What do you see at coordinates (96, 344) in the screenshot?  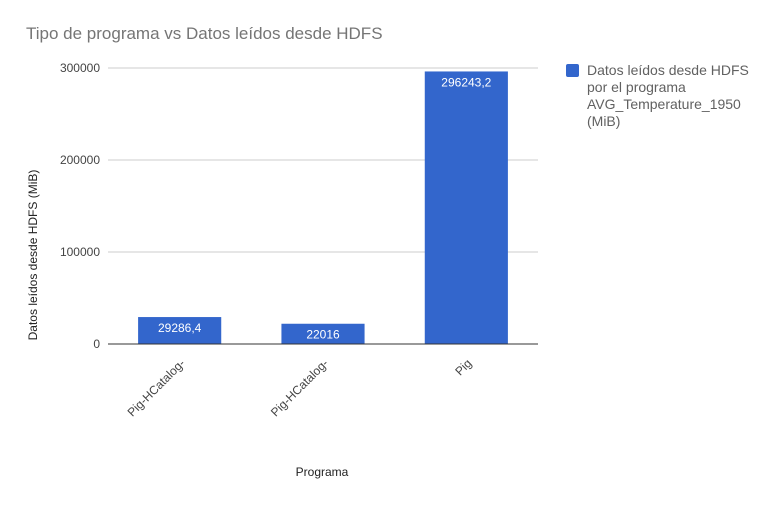 I see `y-tick-label: 0` at bounding box center [96, 344].